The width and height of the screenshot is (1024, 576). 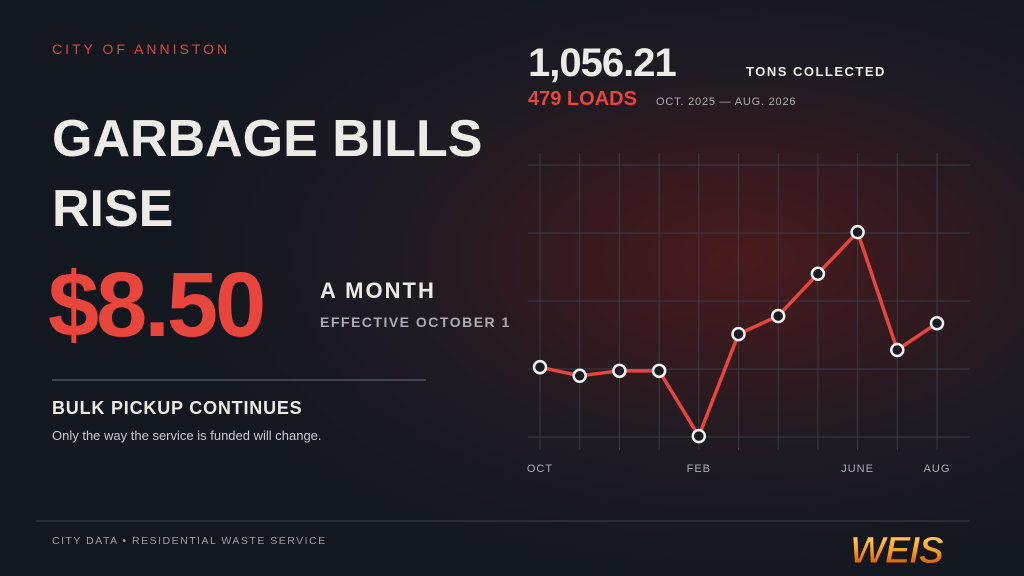 I want to click on price-unit: A MONTH, so click(x=378, y=290).